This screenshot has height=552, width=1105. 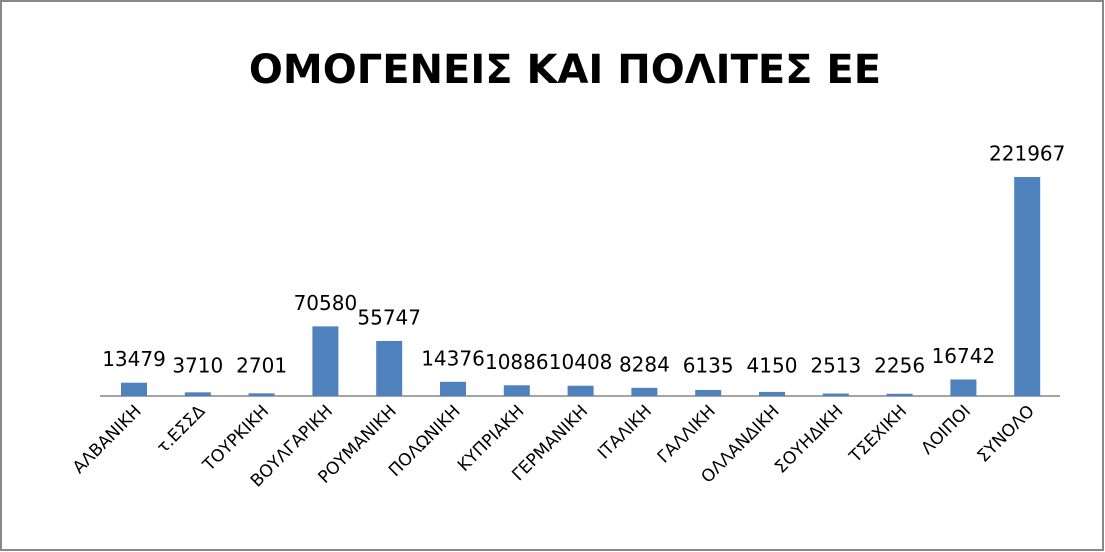 What do you see at coordinates (835, 366) in the screenshot?
I see `data-label: 2513` at bounding box center [835, 366].